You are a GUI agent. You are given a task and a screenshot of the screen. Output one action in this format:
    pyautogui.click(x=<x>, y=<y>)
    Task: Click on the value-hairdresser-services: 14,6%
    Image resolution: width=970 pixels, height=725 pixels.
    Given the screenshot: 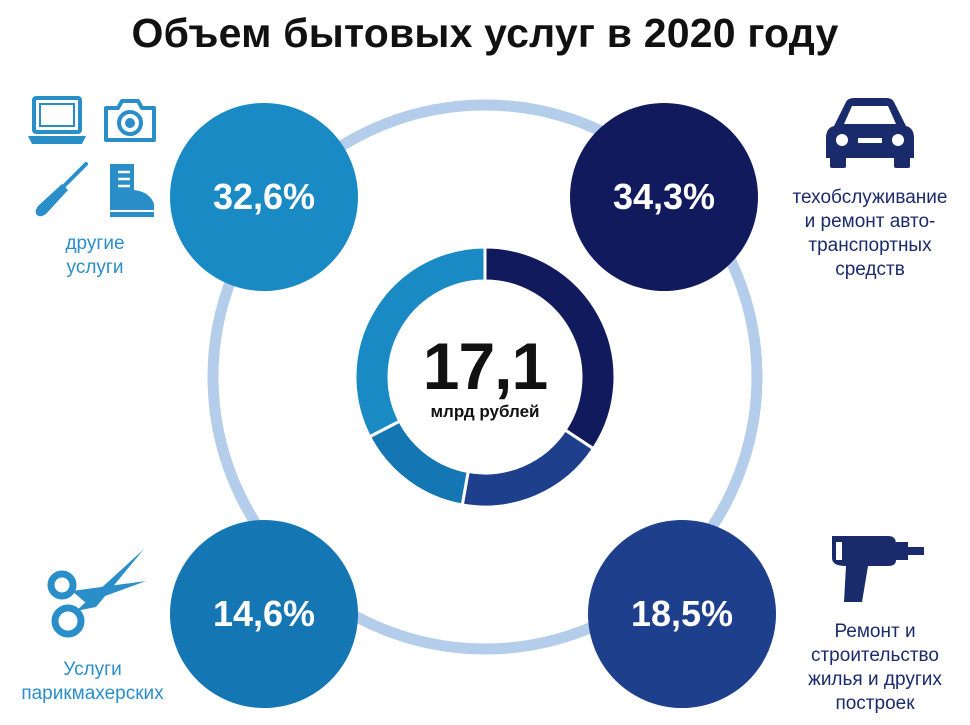 What is the action you would take?
    pyautogui.click(x=264, y=613)
    